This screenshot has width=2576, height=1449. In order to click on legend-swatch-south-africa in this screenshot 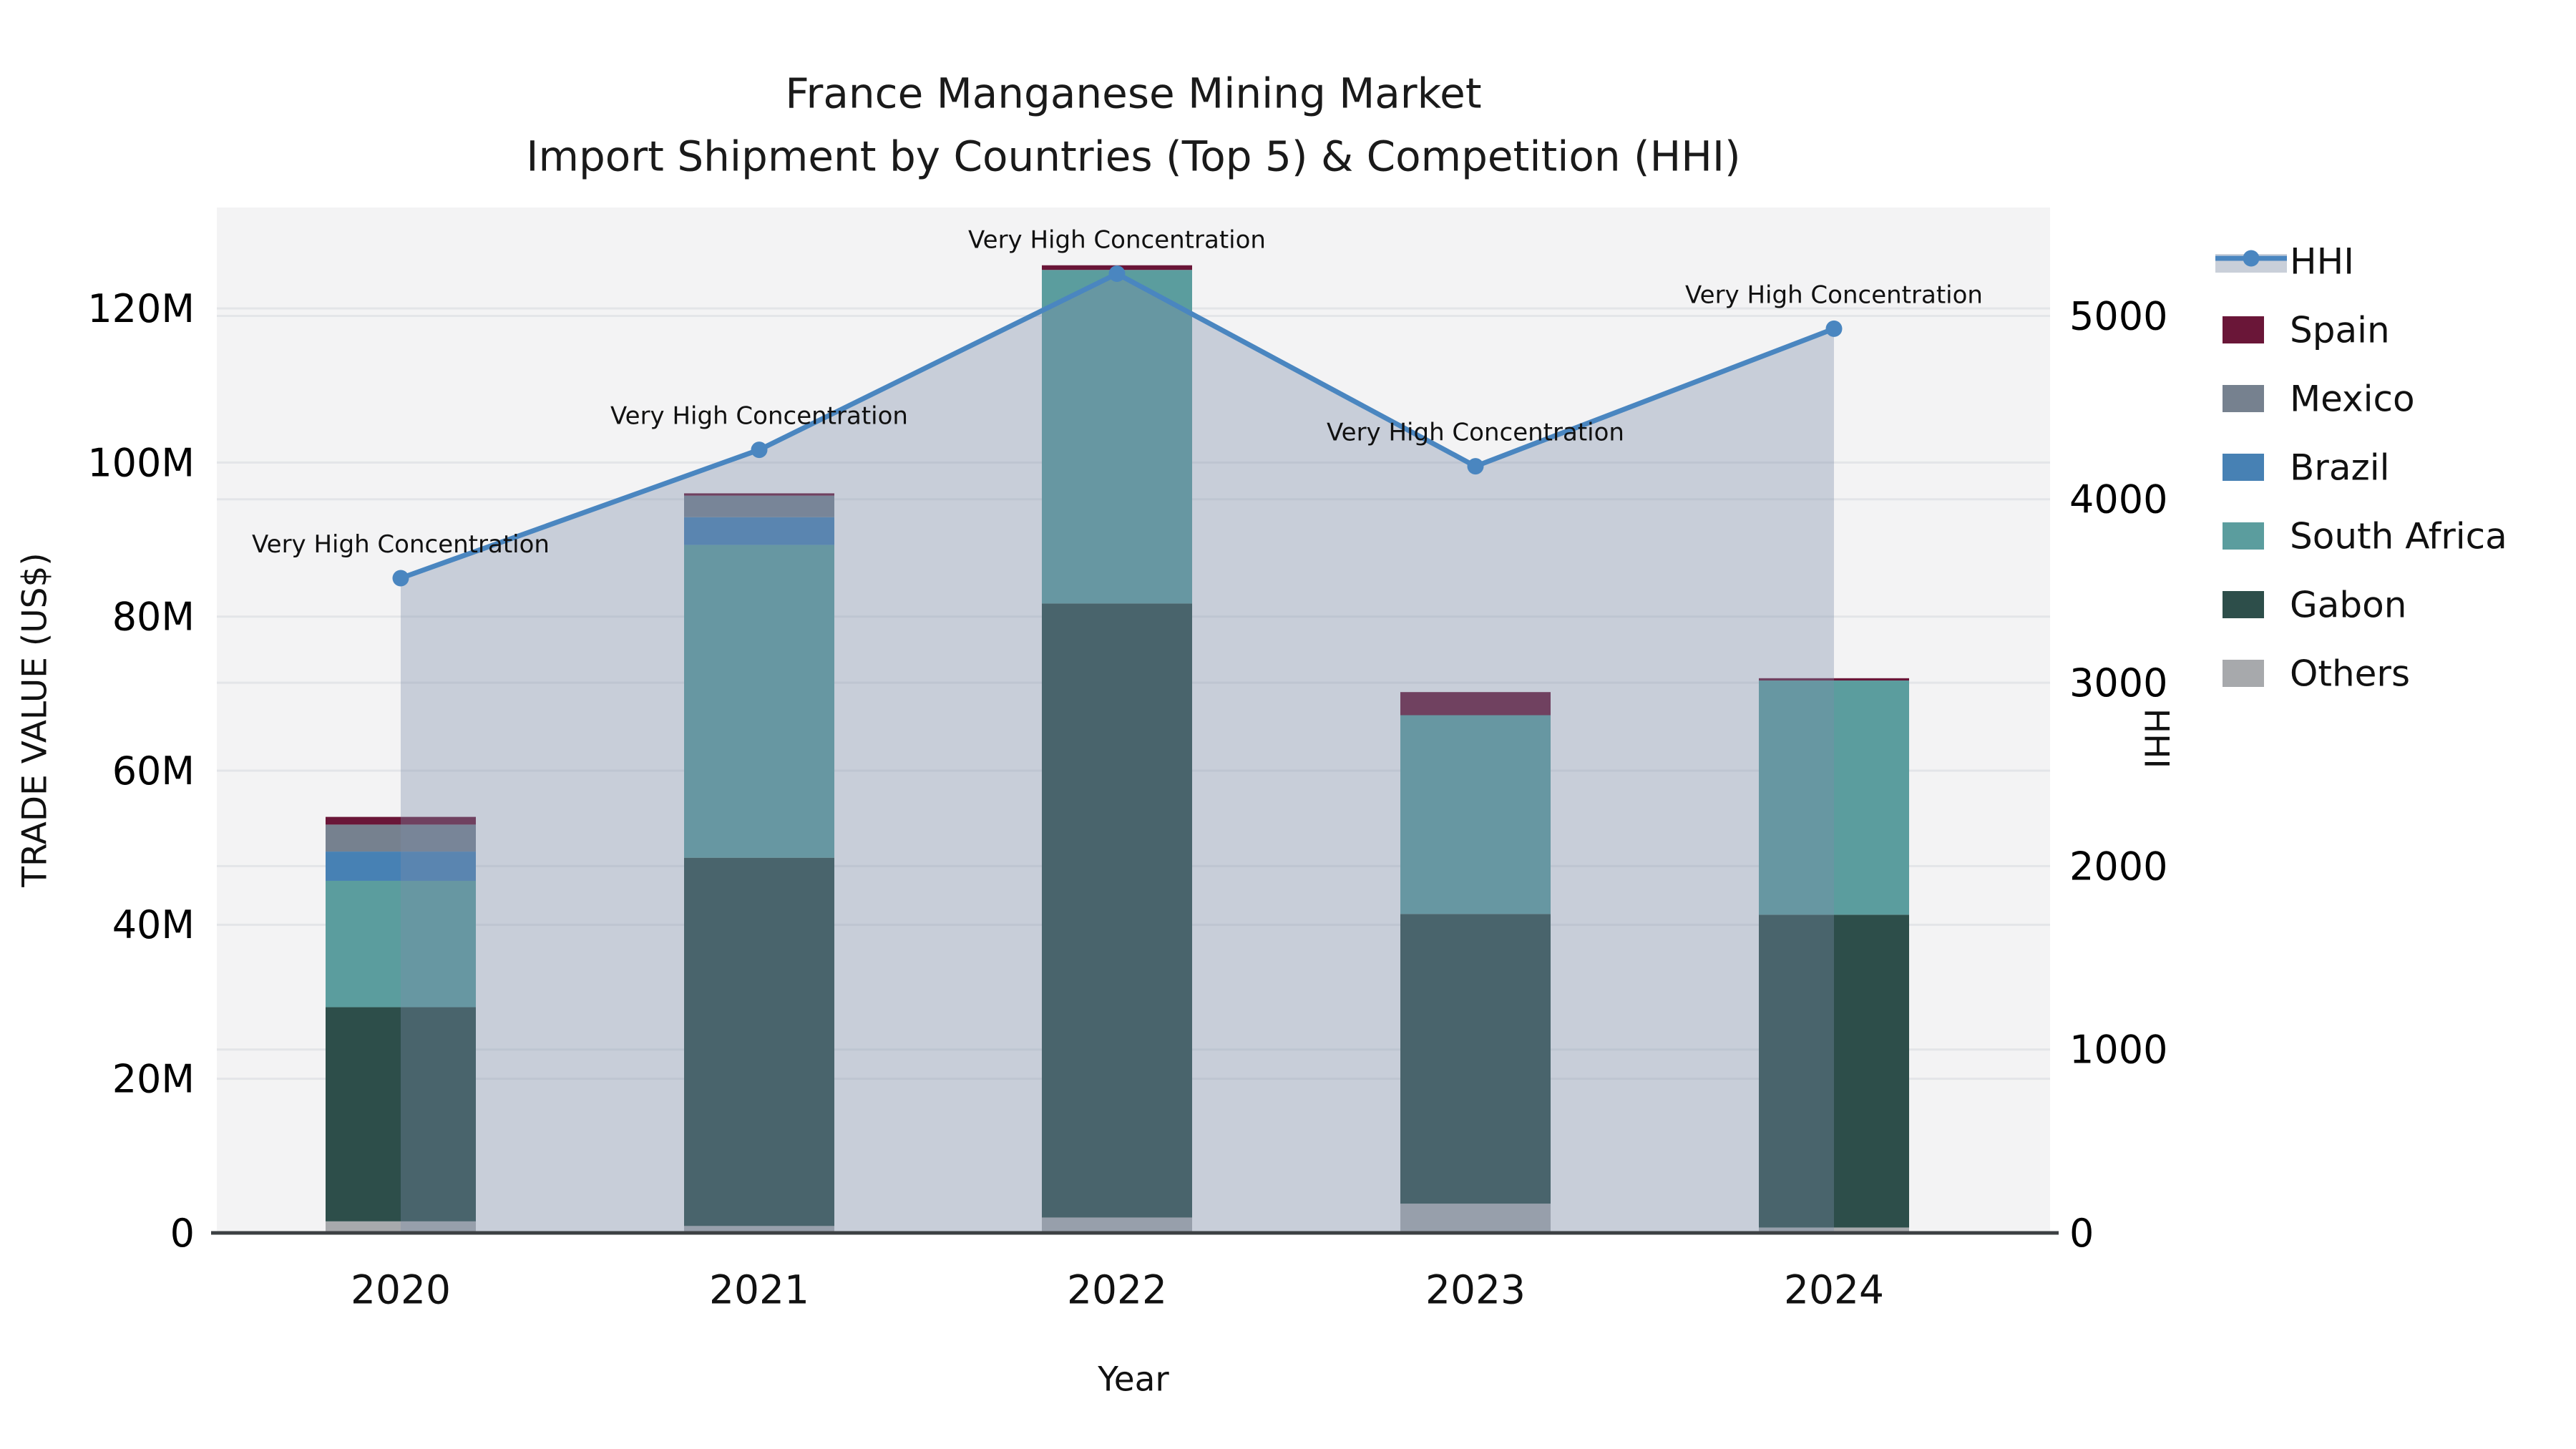, I will do `click(2243, 536)`.